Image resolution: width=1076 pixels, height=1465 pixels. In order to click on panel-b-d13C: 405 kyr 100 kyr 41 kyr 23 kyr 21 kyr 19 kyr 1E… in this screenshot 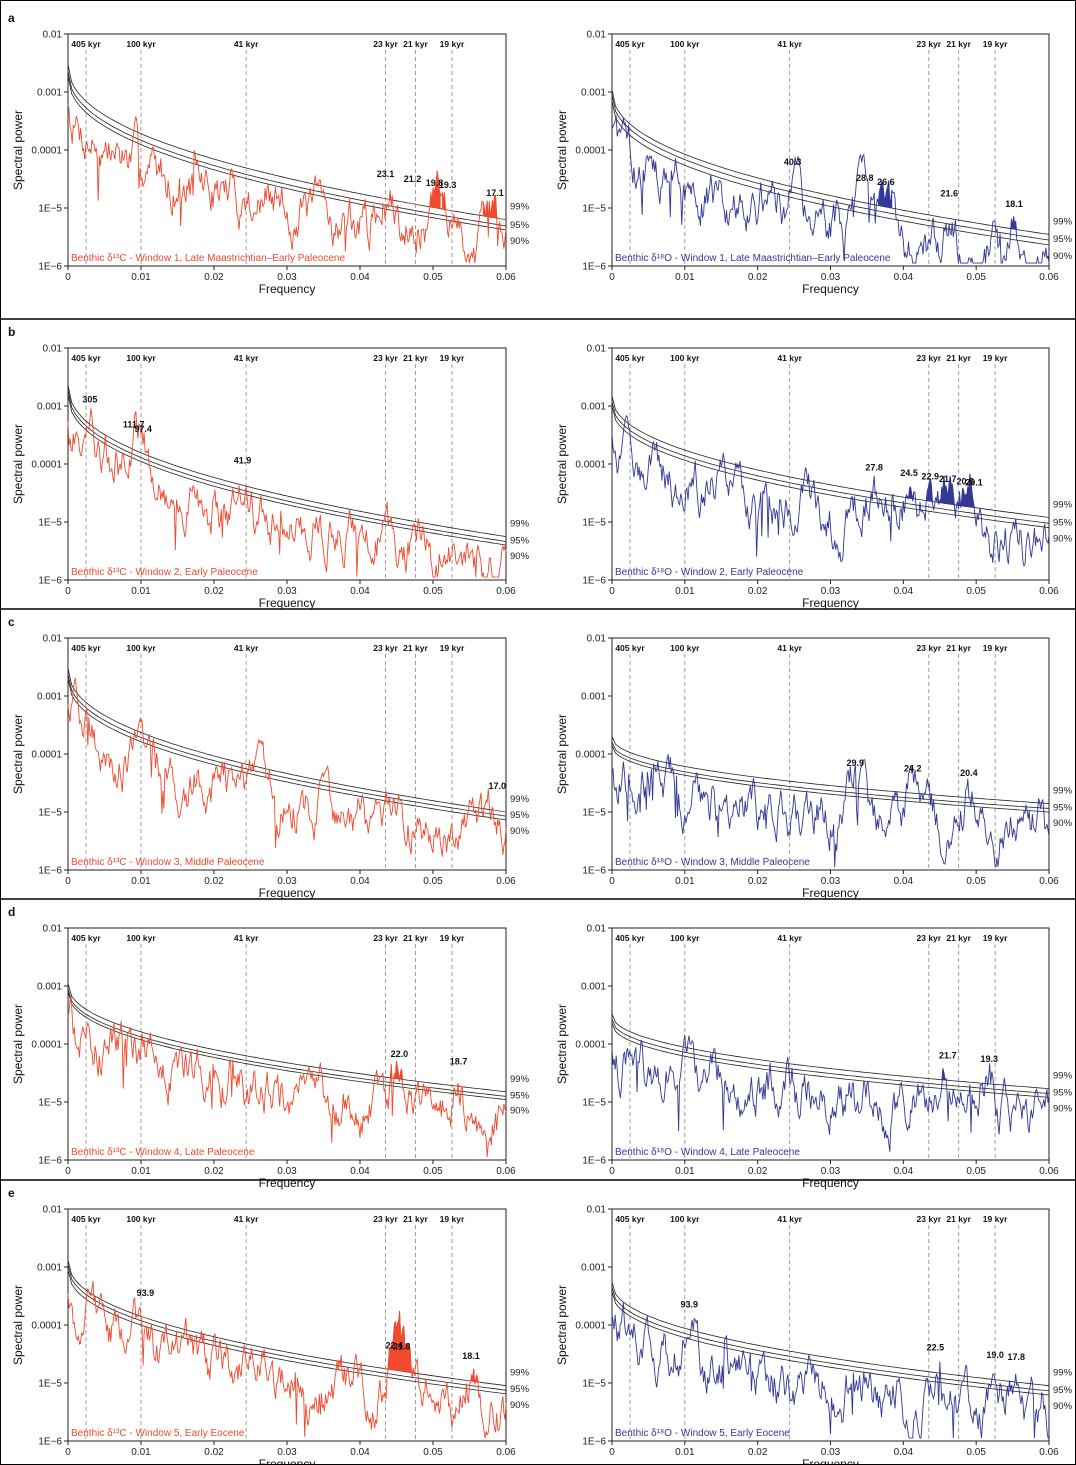, I will do `click(270, 477)`.